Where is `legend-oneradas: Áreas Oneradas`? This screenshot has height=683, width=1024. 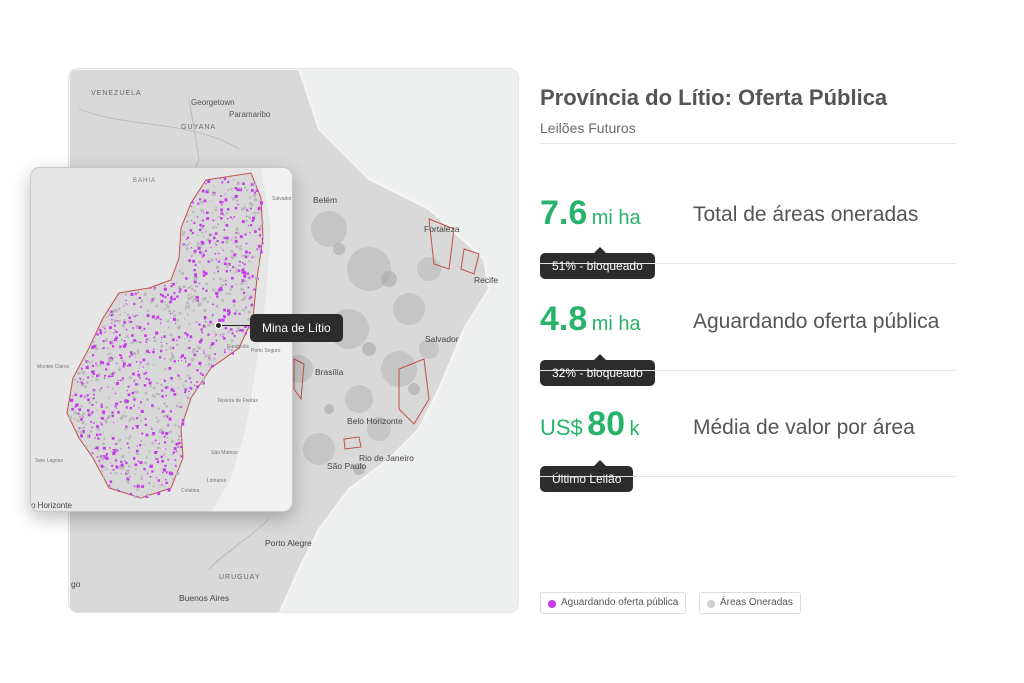
legend-oneradas: Áreas Oneradas is located at coordinates (750, 603).